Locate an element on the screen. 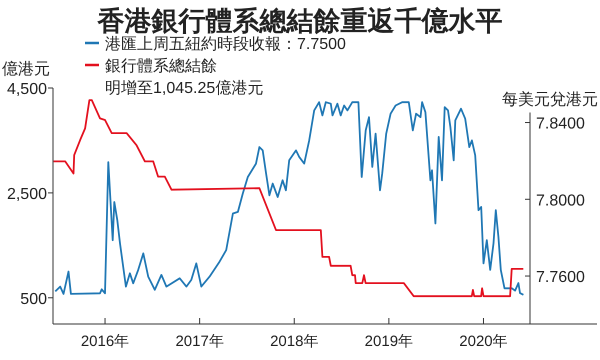 This screenshot has width=600, height=360. chart-title: 香港銀行體系總結餘重返千億水平 is located at coordinates (299, 21).